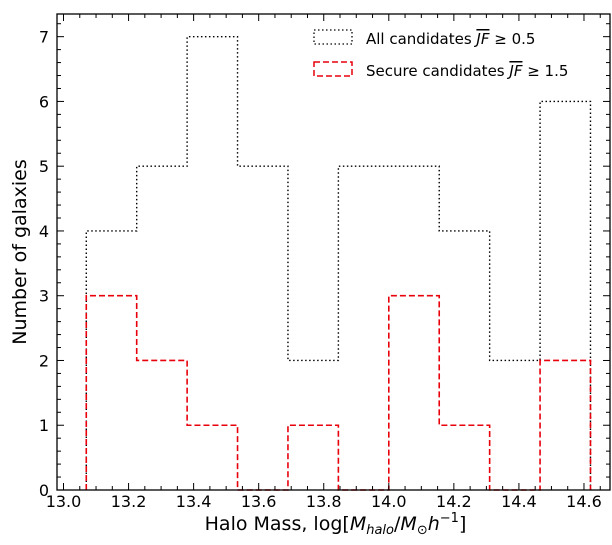  Describe the element at coordinates (44, 360) in the screenshot. I see `y-tick-label: 2` at that location.